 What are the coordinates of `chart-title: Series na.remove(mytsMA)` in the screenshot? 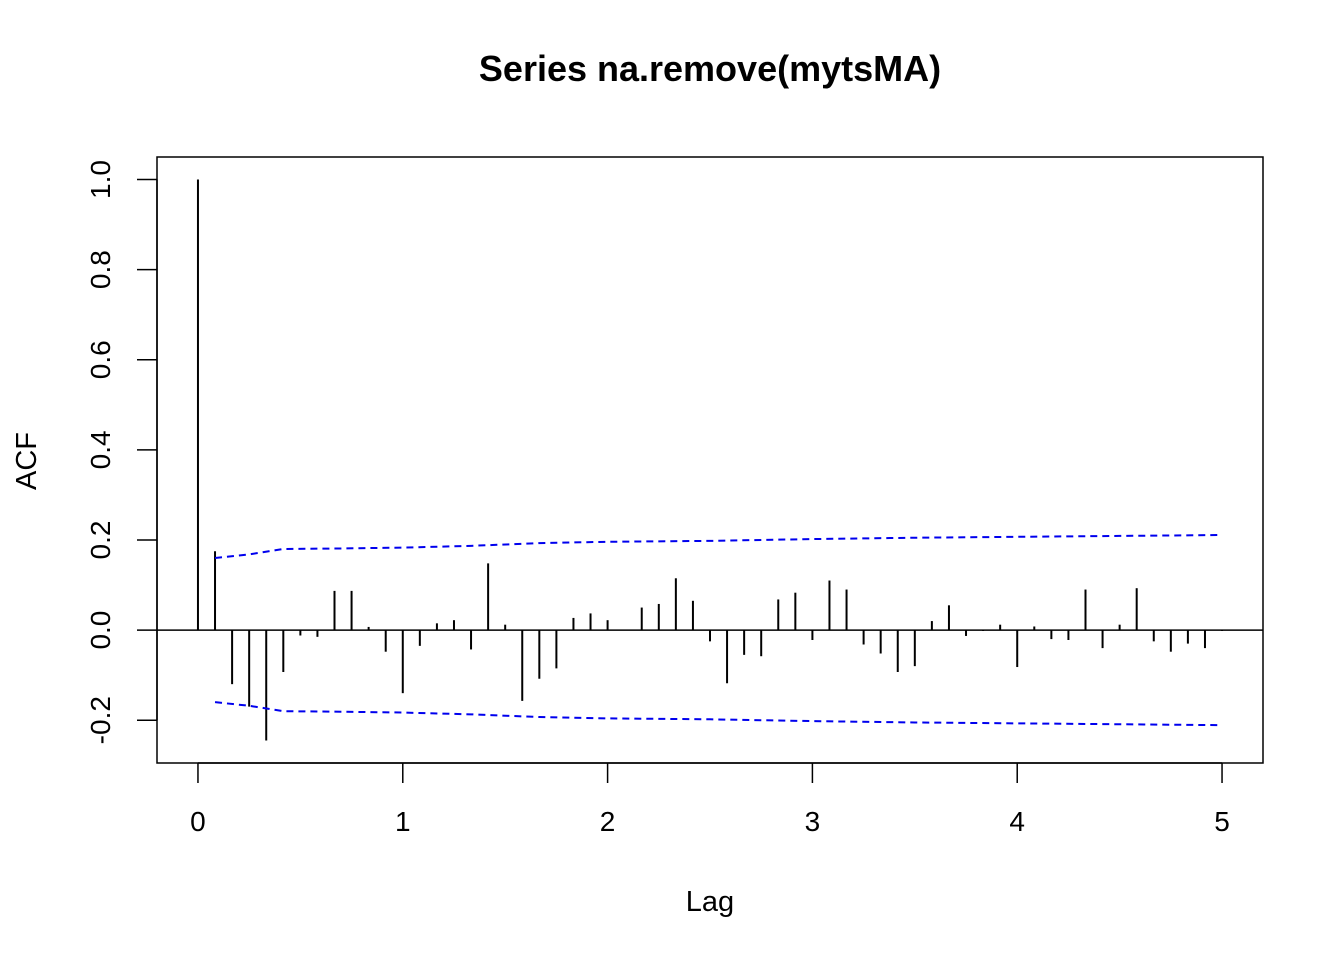 It's located at (710, 68).